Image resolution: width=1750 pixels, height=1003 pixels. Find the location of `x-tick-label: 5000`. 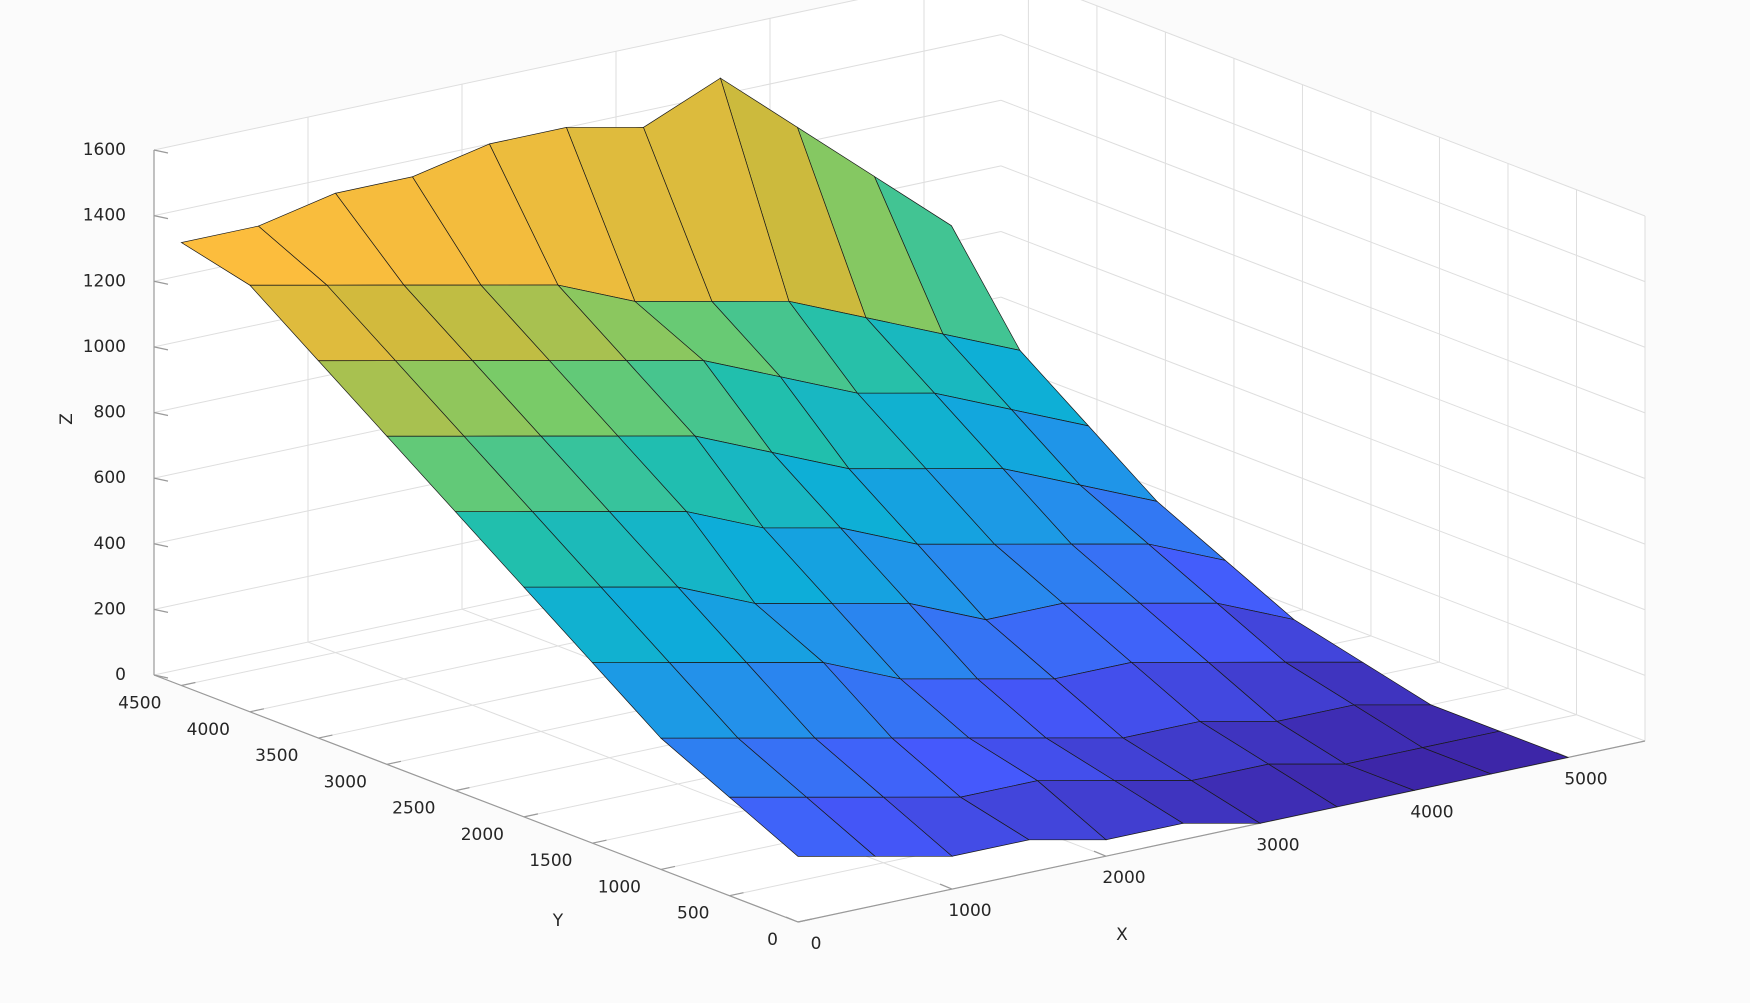

x-tick-label: 5000 is located at coordinates (1585, 779).